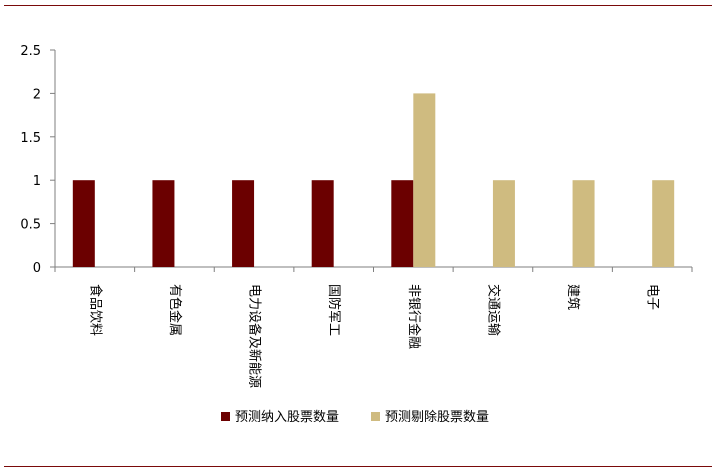  Describe the element at coordinates (30, 225) in the screenshot. I see `y-tick-label: 0.5` at that location.